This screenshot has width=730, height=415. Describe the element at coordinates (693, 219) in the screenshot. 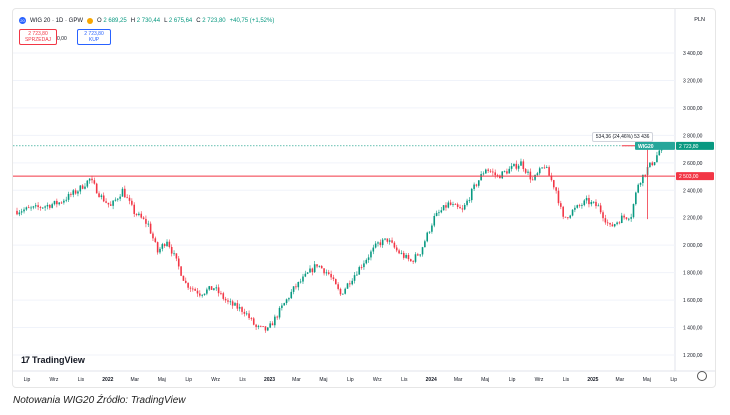

I see `y-tick-label: 2 200,00` at that location.